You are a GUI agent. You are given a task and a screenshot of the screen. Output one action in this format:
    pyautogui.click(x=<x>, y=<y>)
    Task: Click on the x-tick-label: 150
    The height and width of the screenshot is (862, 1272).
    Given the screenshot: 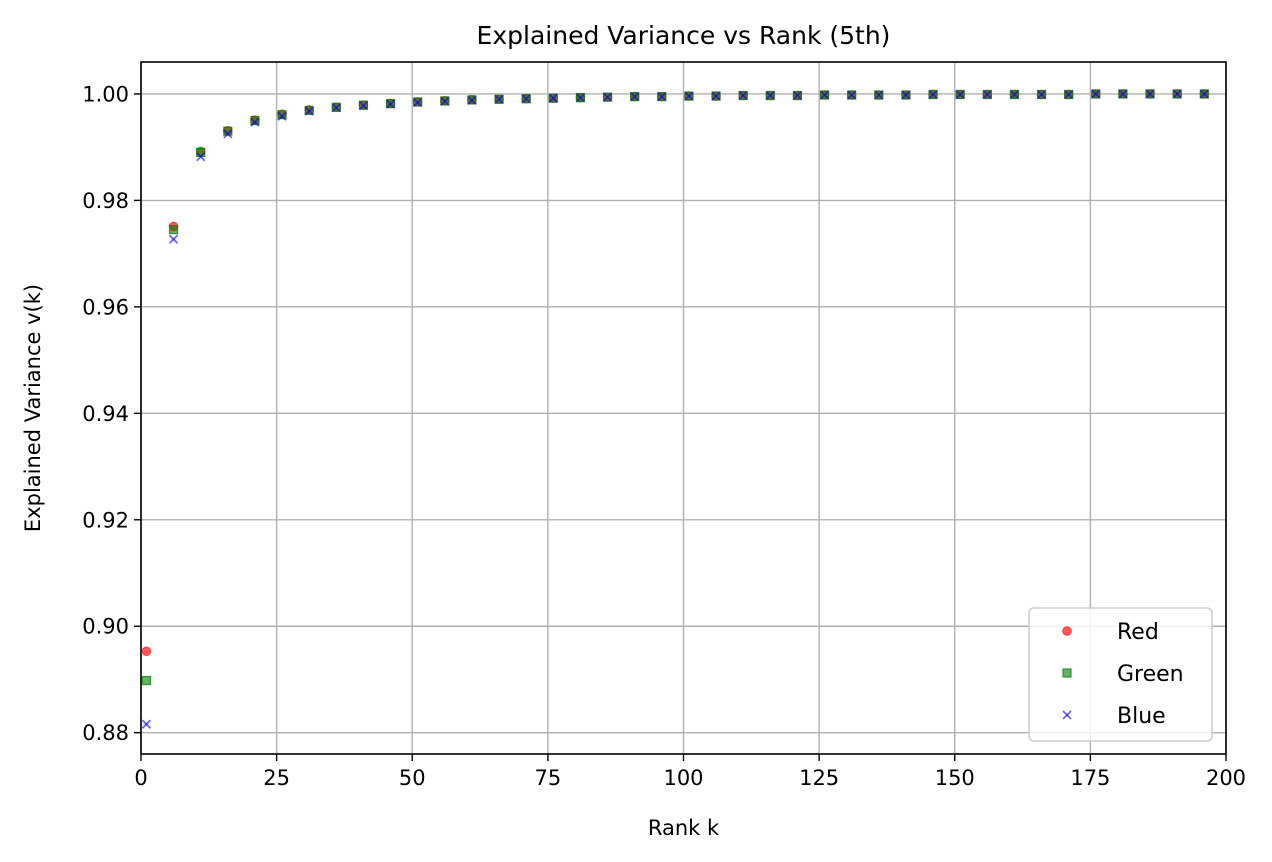 What is the action you would take?
    pyautogui.click(x=955, y=778)
    